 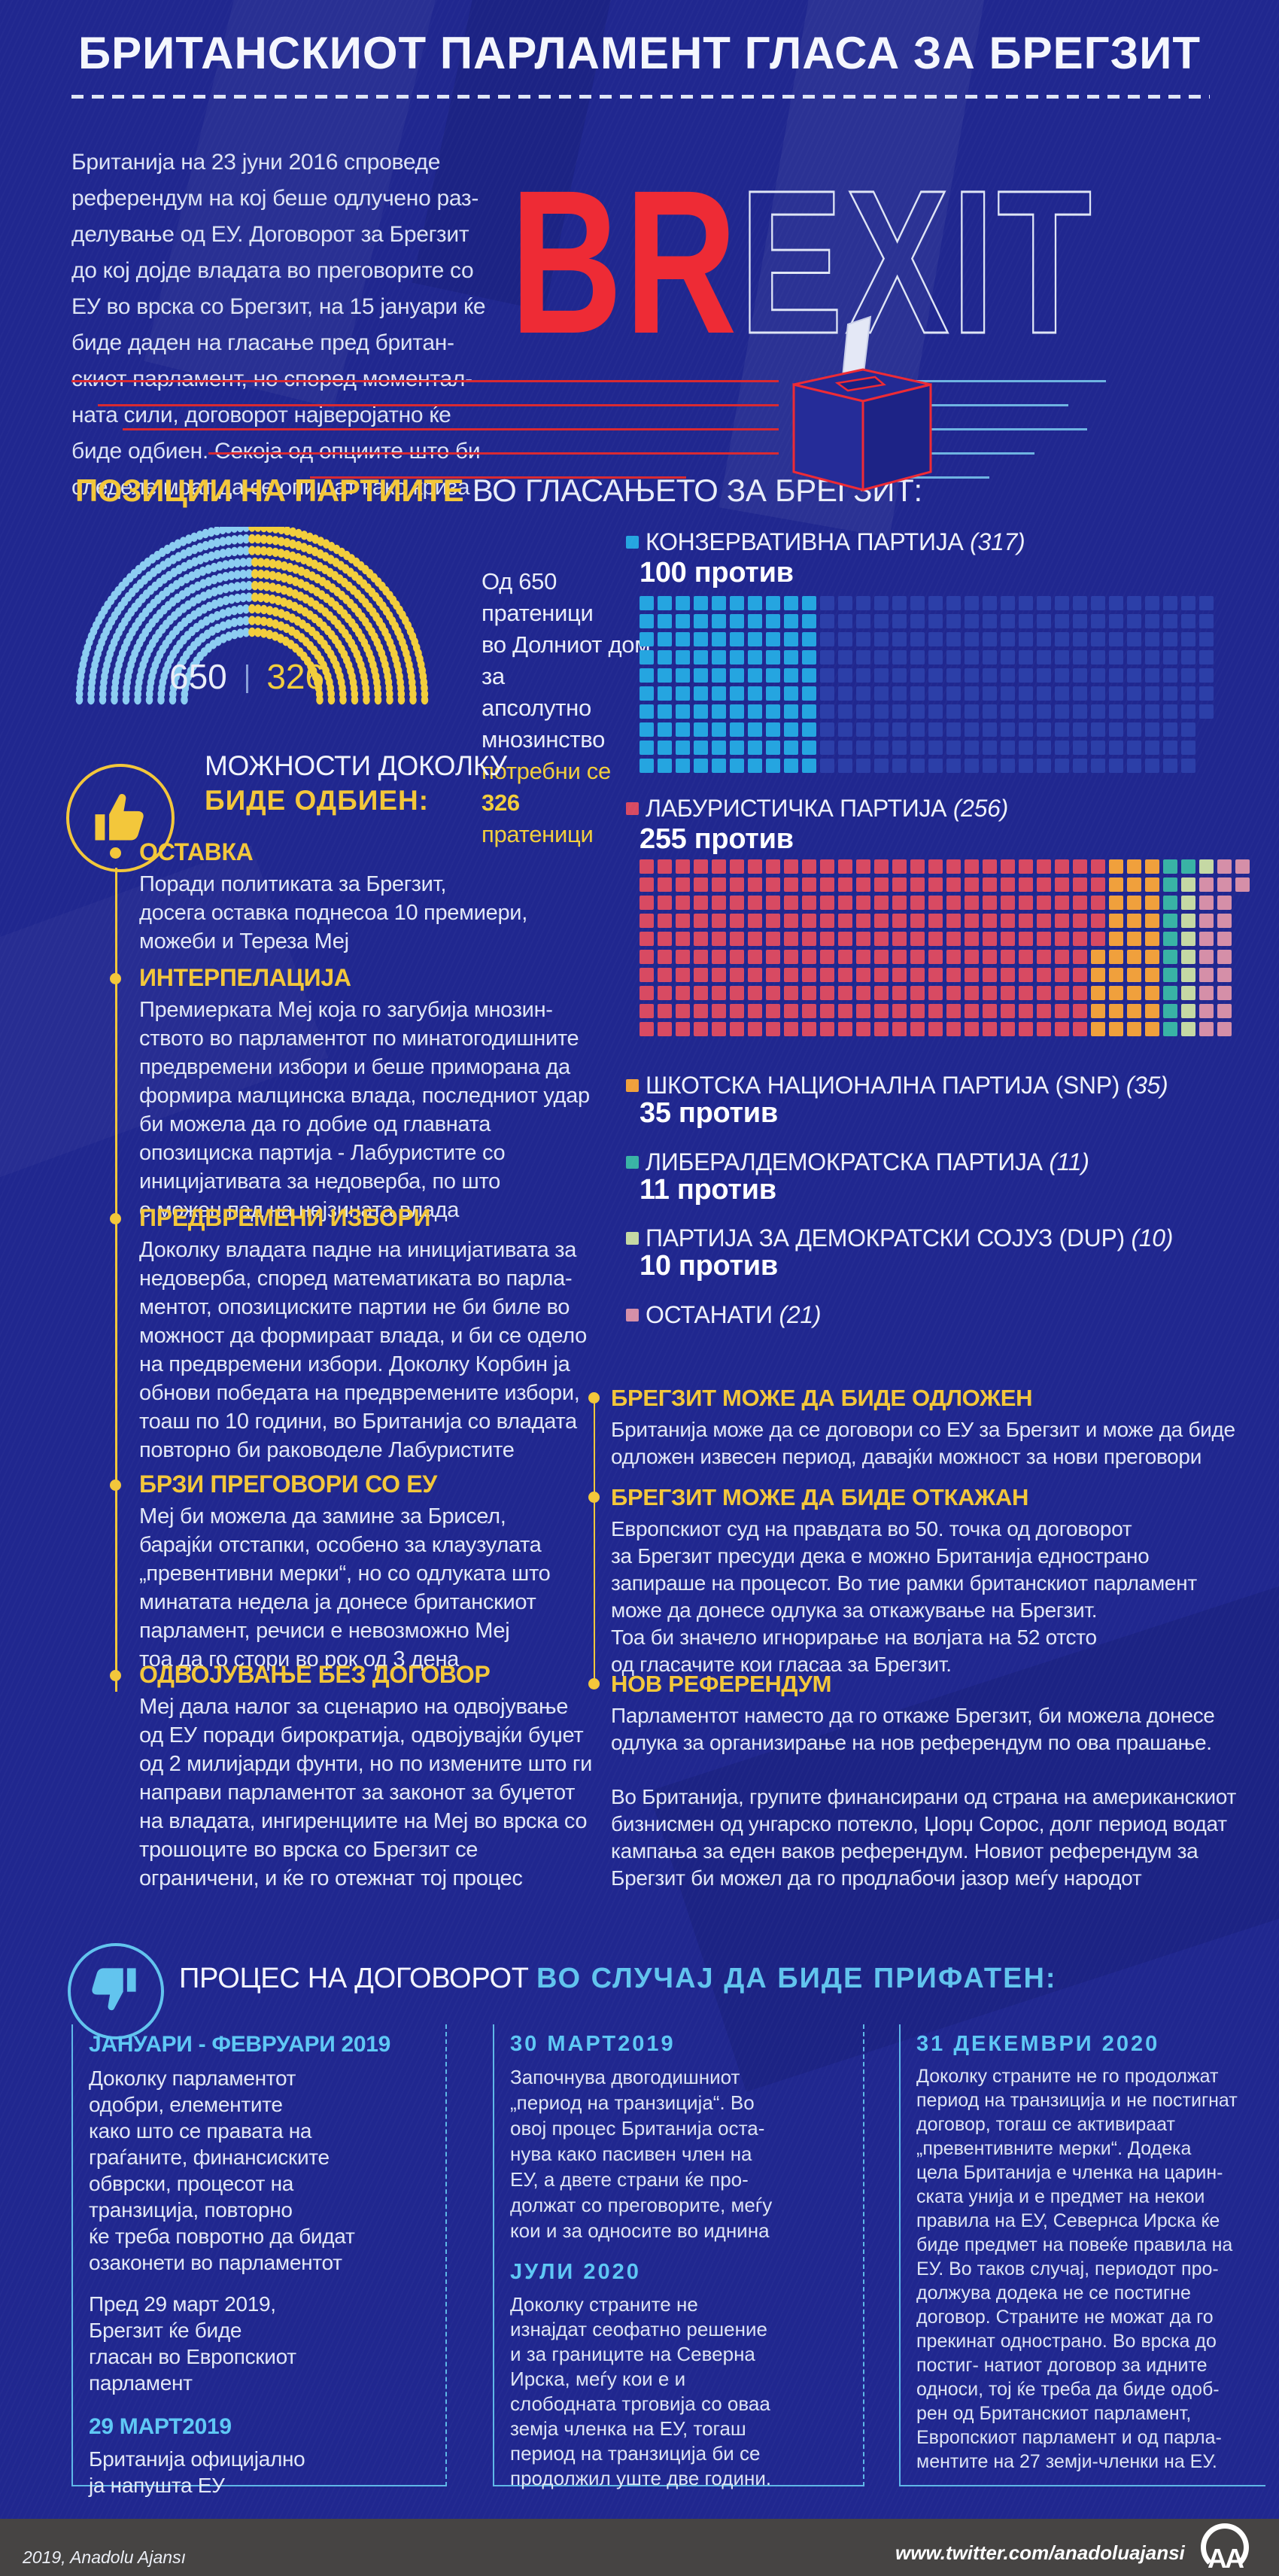 What do you see at coordinates (285, 1217) in the screenshot?
I see `option-title-3: ПРЕДВРЕМЕНИ ИЗБОРИ` at bounding box center [285, 1217].